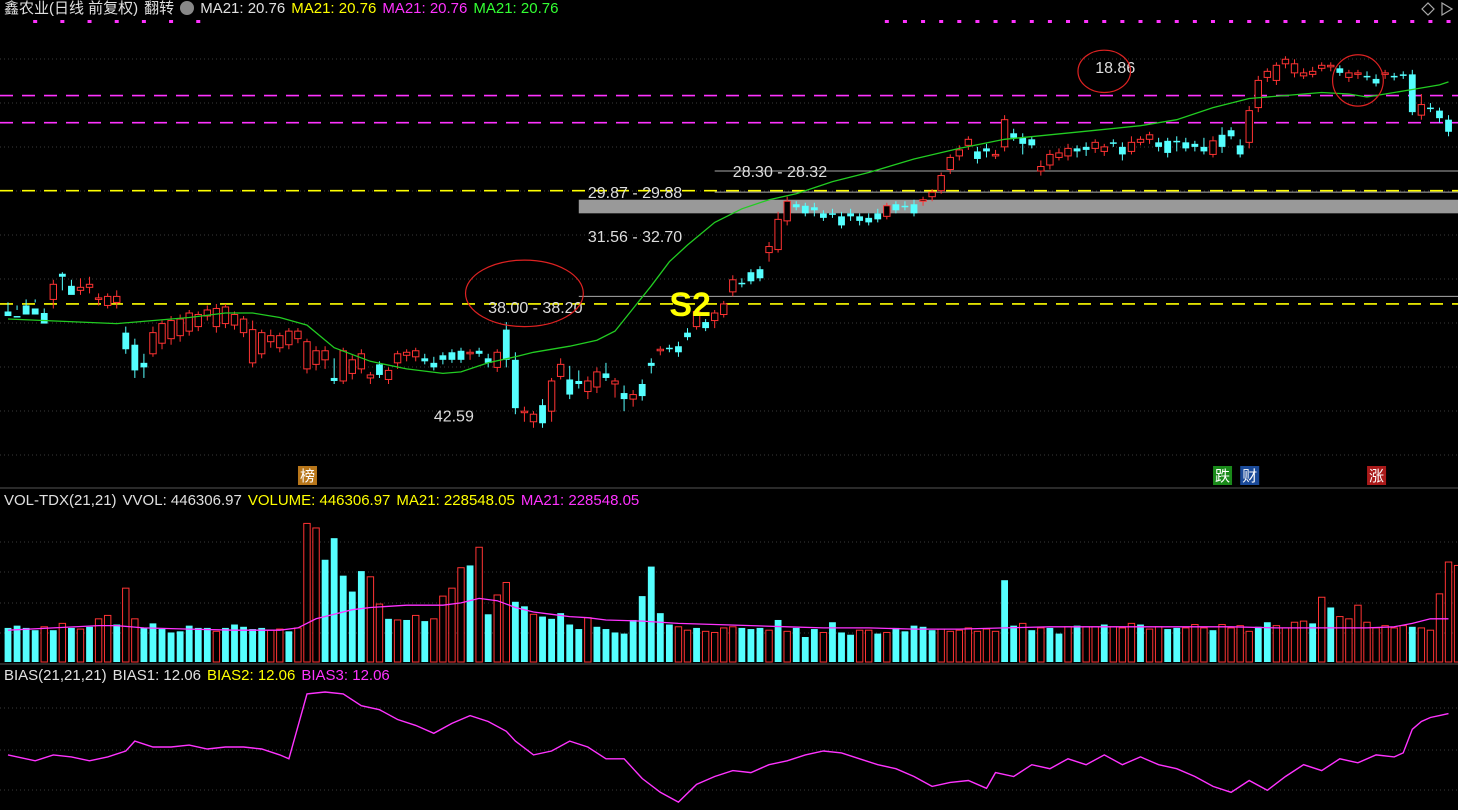  I want to click on mode-label: 翻转, so click(159, 8).